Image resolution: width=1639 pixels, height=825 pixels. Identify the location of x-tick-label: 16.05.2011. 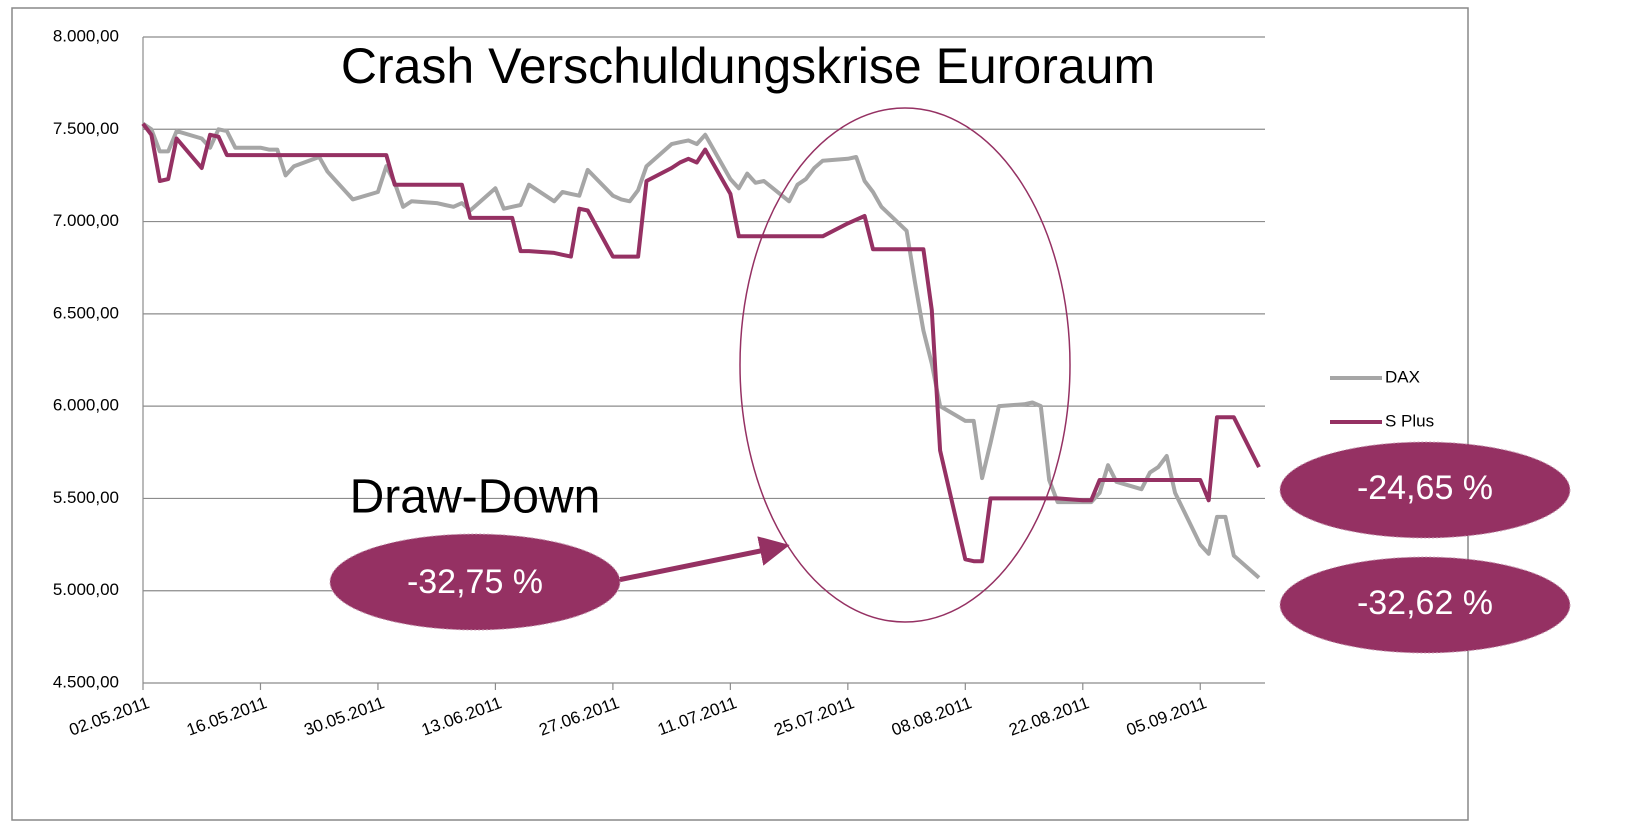
(226, 716).